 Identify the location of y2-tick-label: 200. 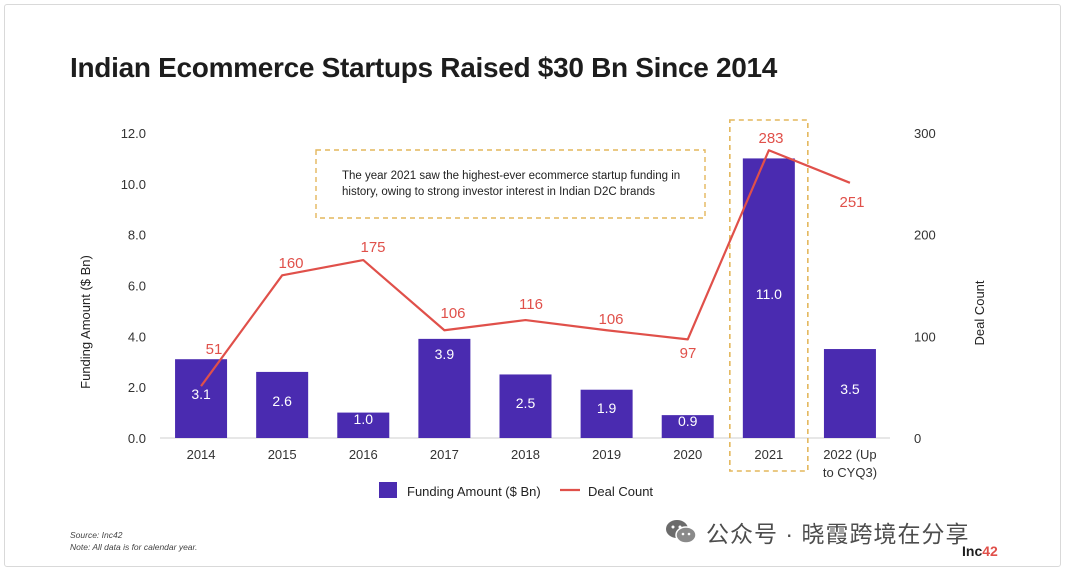
(925, 235).